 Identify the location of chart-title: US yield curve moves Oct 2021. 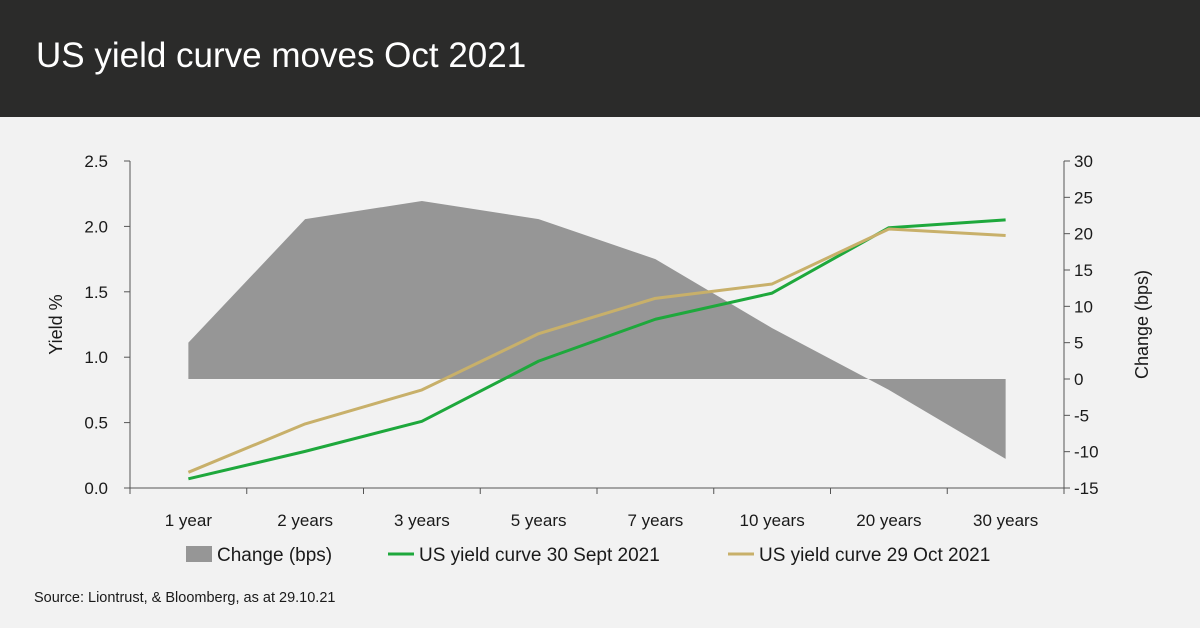
(281, 55).